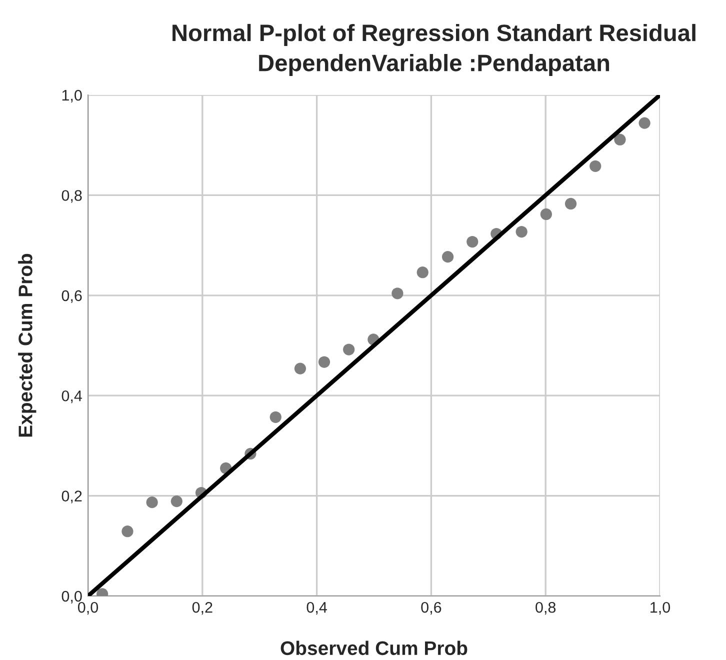  What do you see at coordinates (72, 296) in the screenshot?
I see `y-tick-label: 0,6` at bounding box center [72, 296].